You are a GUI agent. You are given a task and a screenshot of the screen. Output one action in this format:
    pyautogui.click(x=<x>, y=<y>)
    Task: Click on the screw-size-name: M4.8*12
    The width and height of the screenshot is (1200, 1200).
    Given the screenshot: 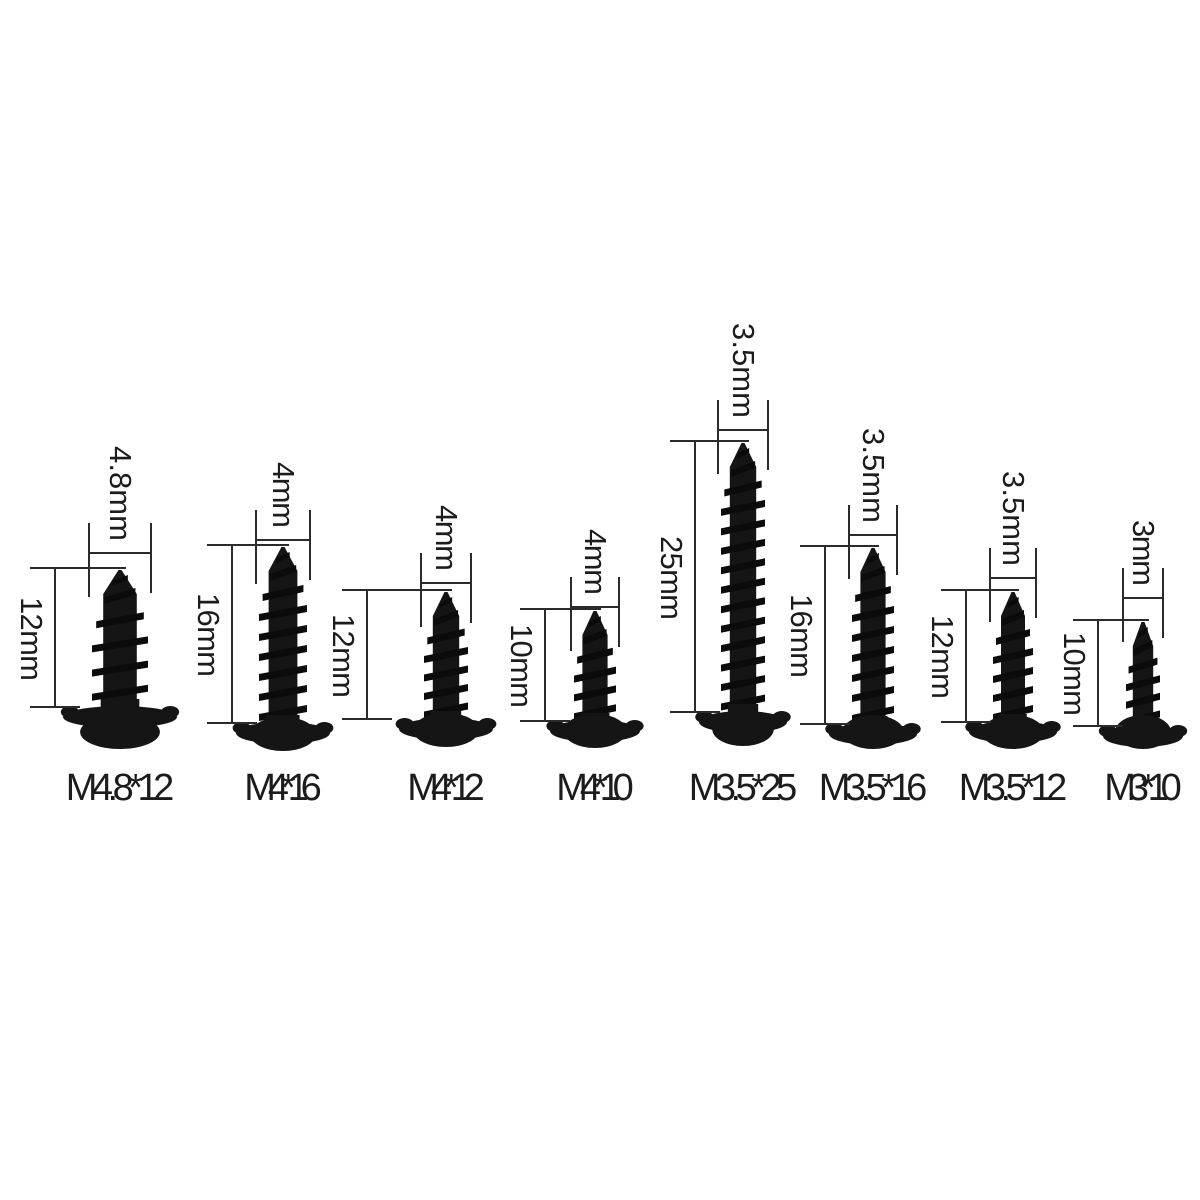 What is the action you would take?
    pyautogui.click(x=120, y=788)
    